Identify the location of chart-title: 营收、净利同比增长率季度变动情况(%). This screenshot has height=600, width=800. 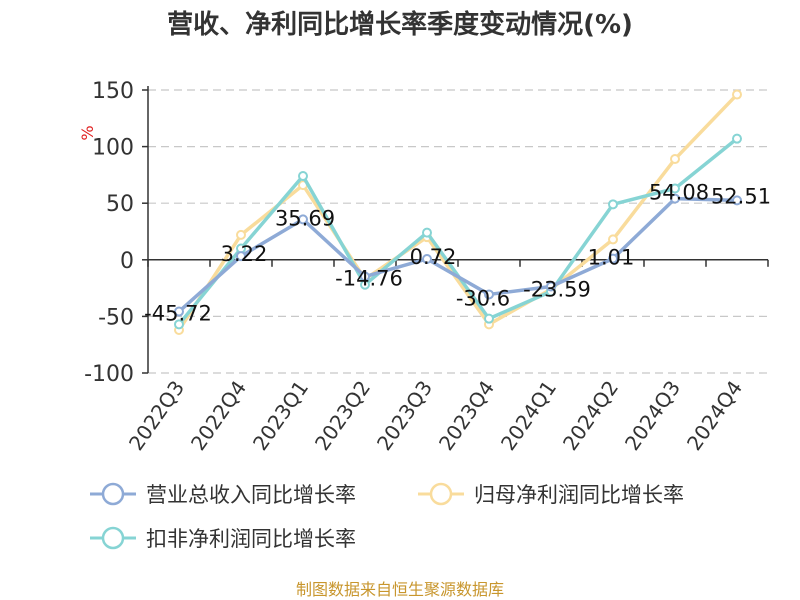
(400, 24).